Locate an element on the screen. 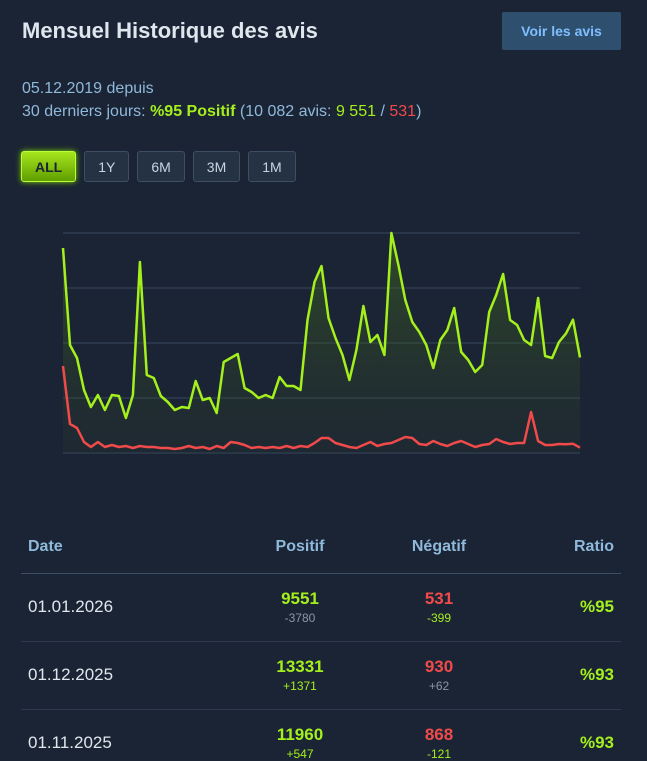 This screenshot has height=761, width=647. header-rule is located at coordinates (321, 573).